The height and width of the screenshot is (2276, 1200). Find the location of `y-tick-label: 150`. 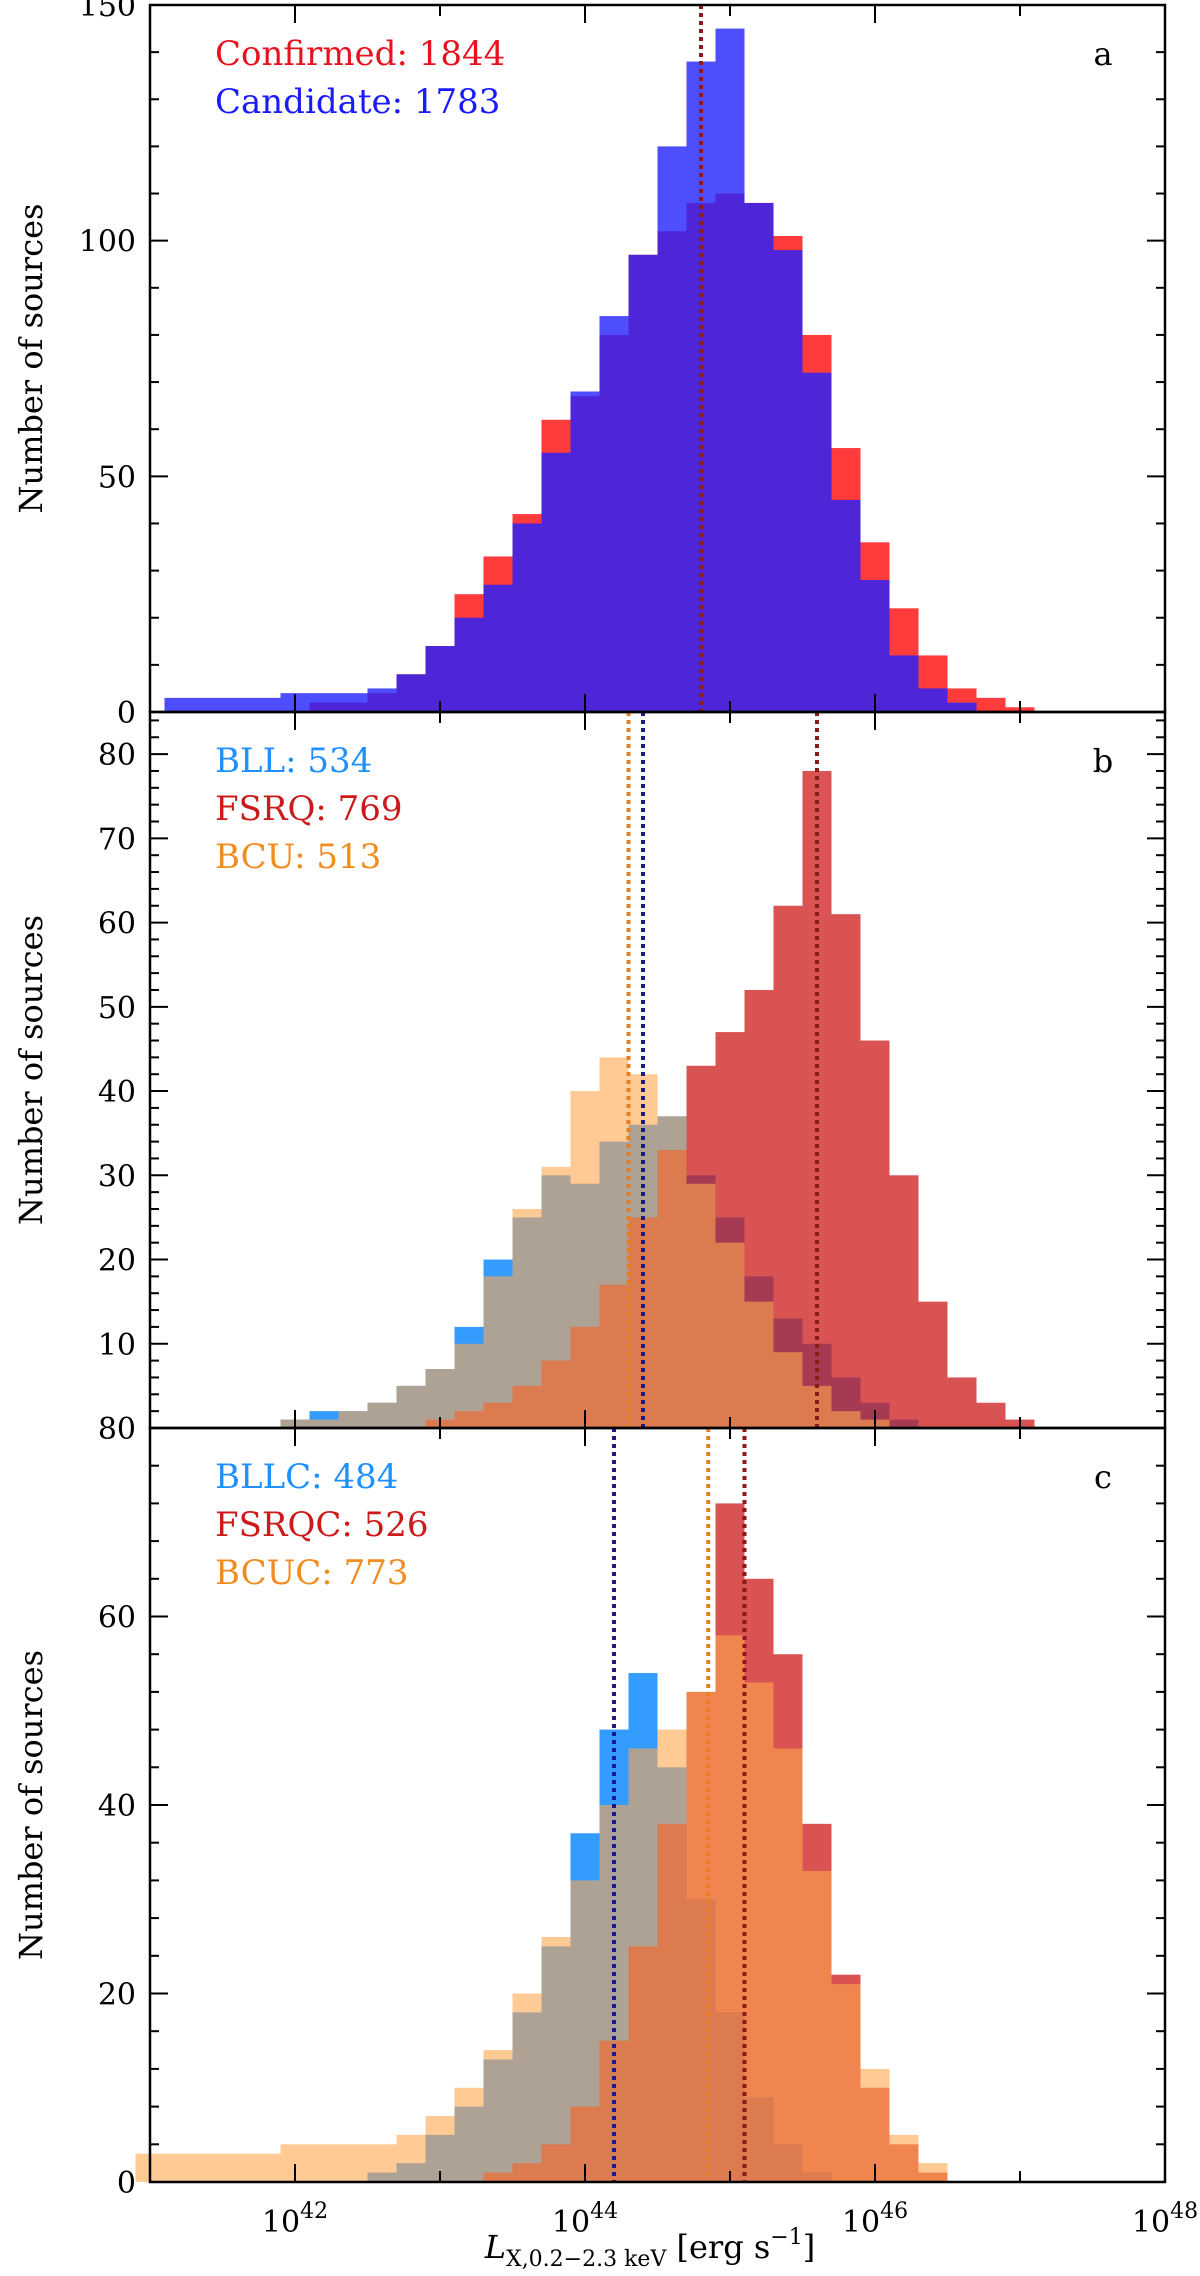

y-tick-label: 150 is located at coordinates (107, 12).